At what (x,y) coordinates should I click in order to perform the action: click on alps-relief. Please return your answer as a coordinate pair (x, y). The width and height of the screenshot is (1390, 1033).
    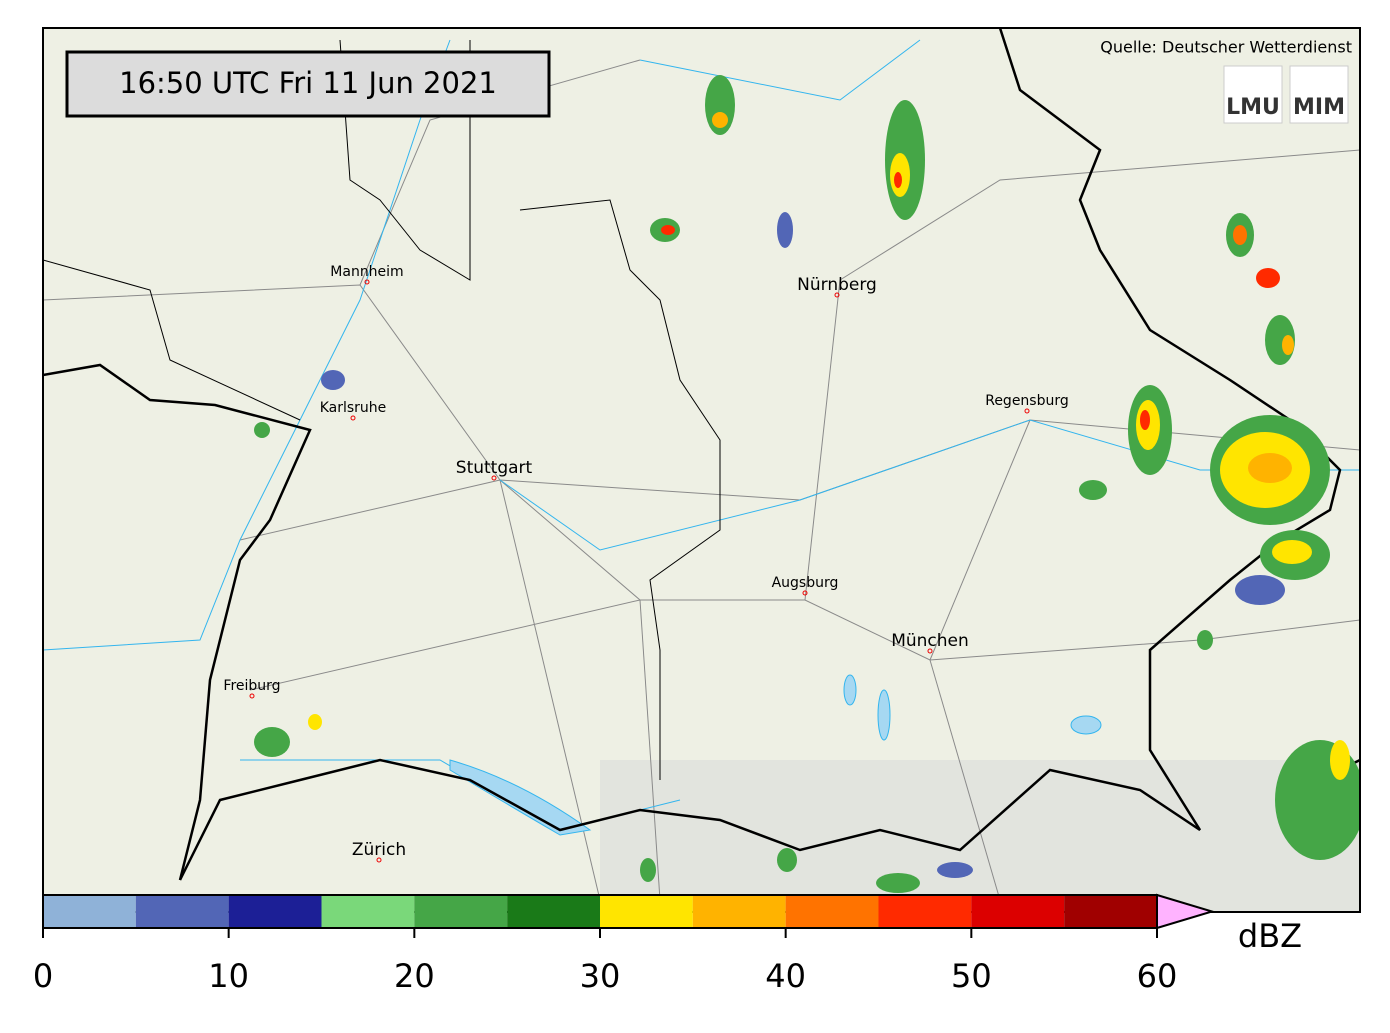
    Looking at the image, I should click on (980, 836).